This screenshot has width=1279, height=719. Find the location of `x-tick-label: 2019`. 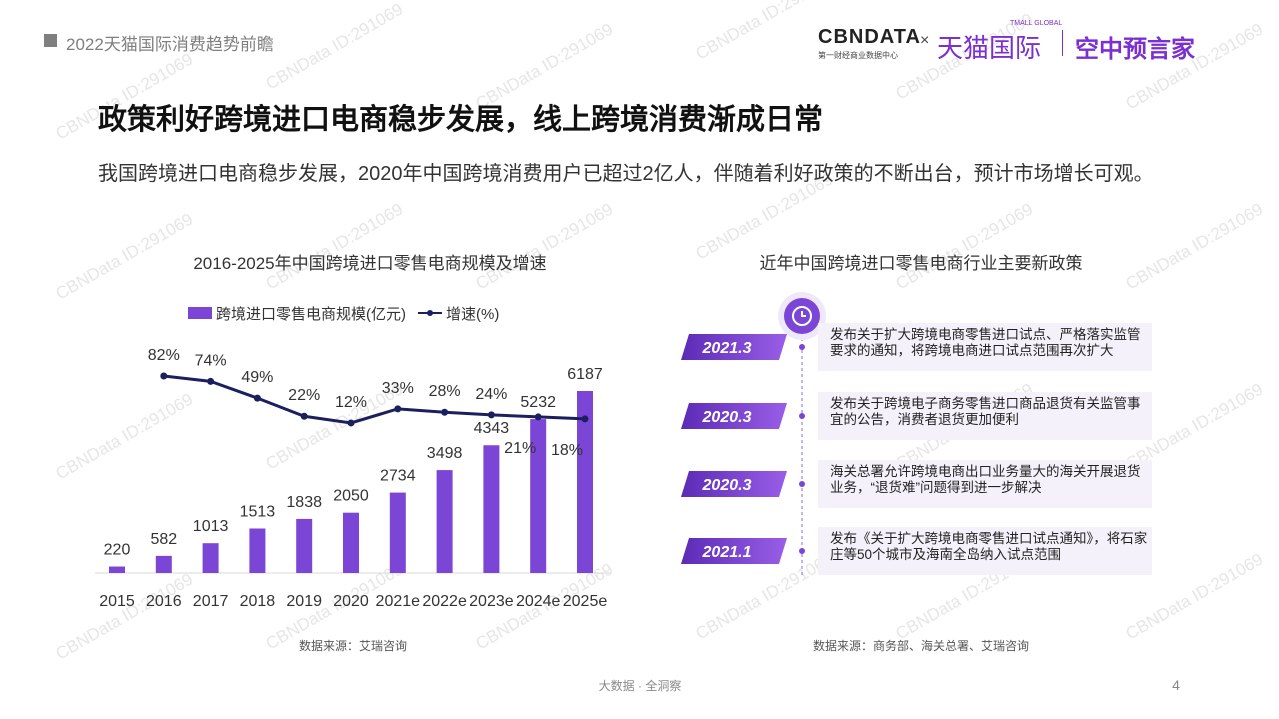

x-tick-label: 2019 is located at coordinates (304, 601).